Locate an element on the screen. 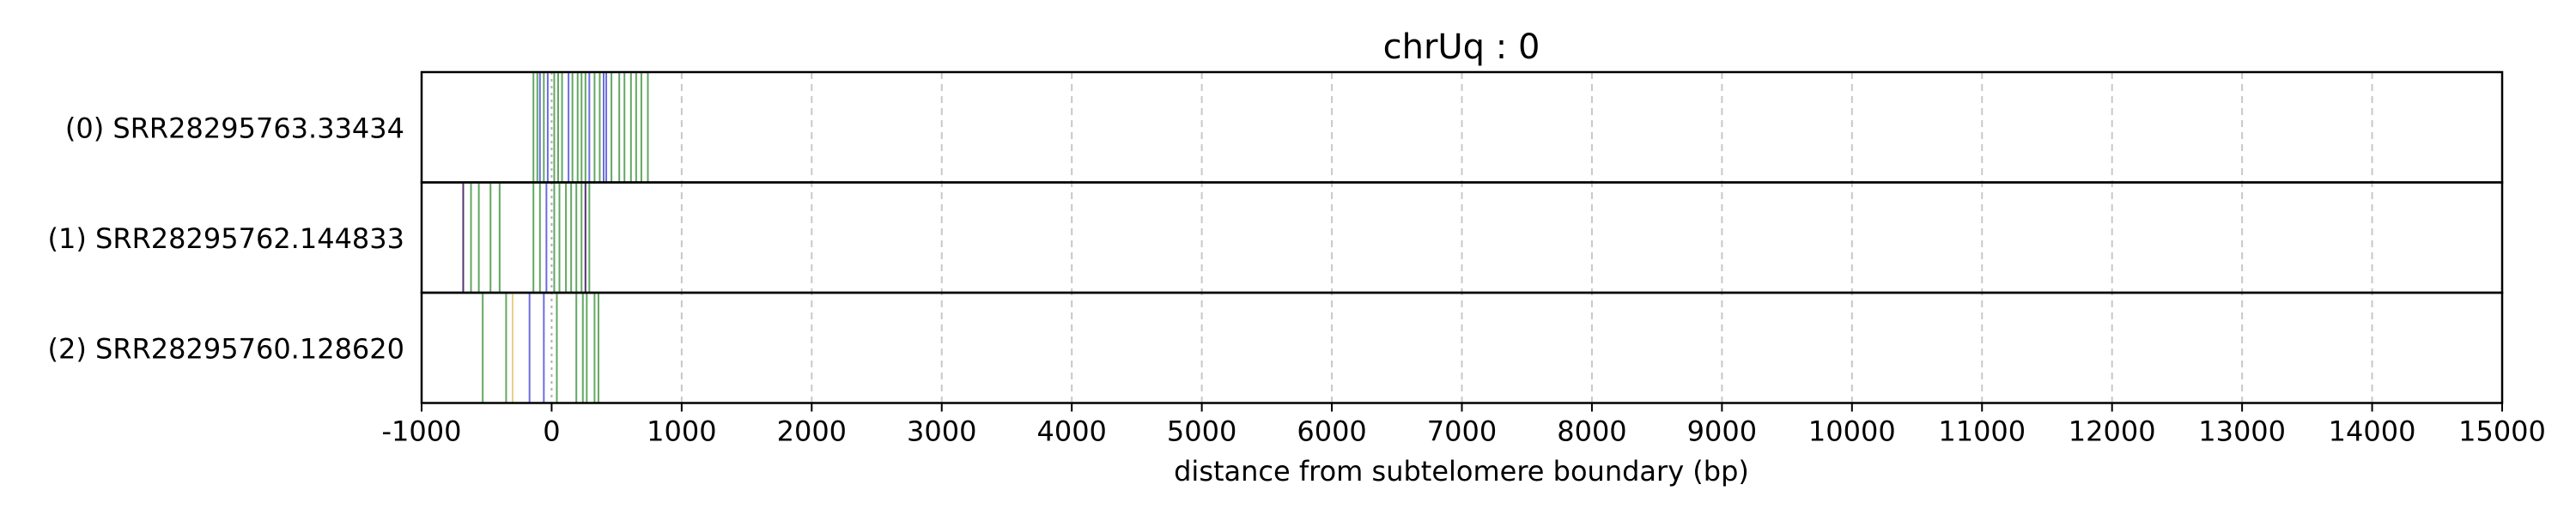  x-tick-label: 1000 is located at coordinates (682, 431).